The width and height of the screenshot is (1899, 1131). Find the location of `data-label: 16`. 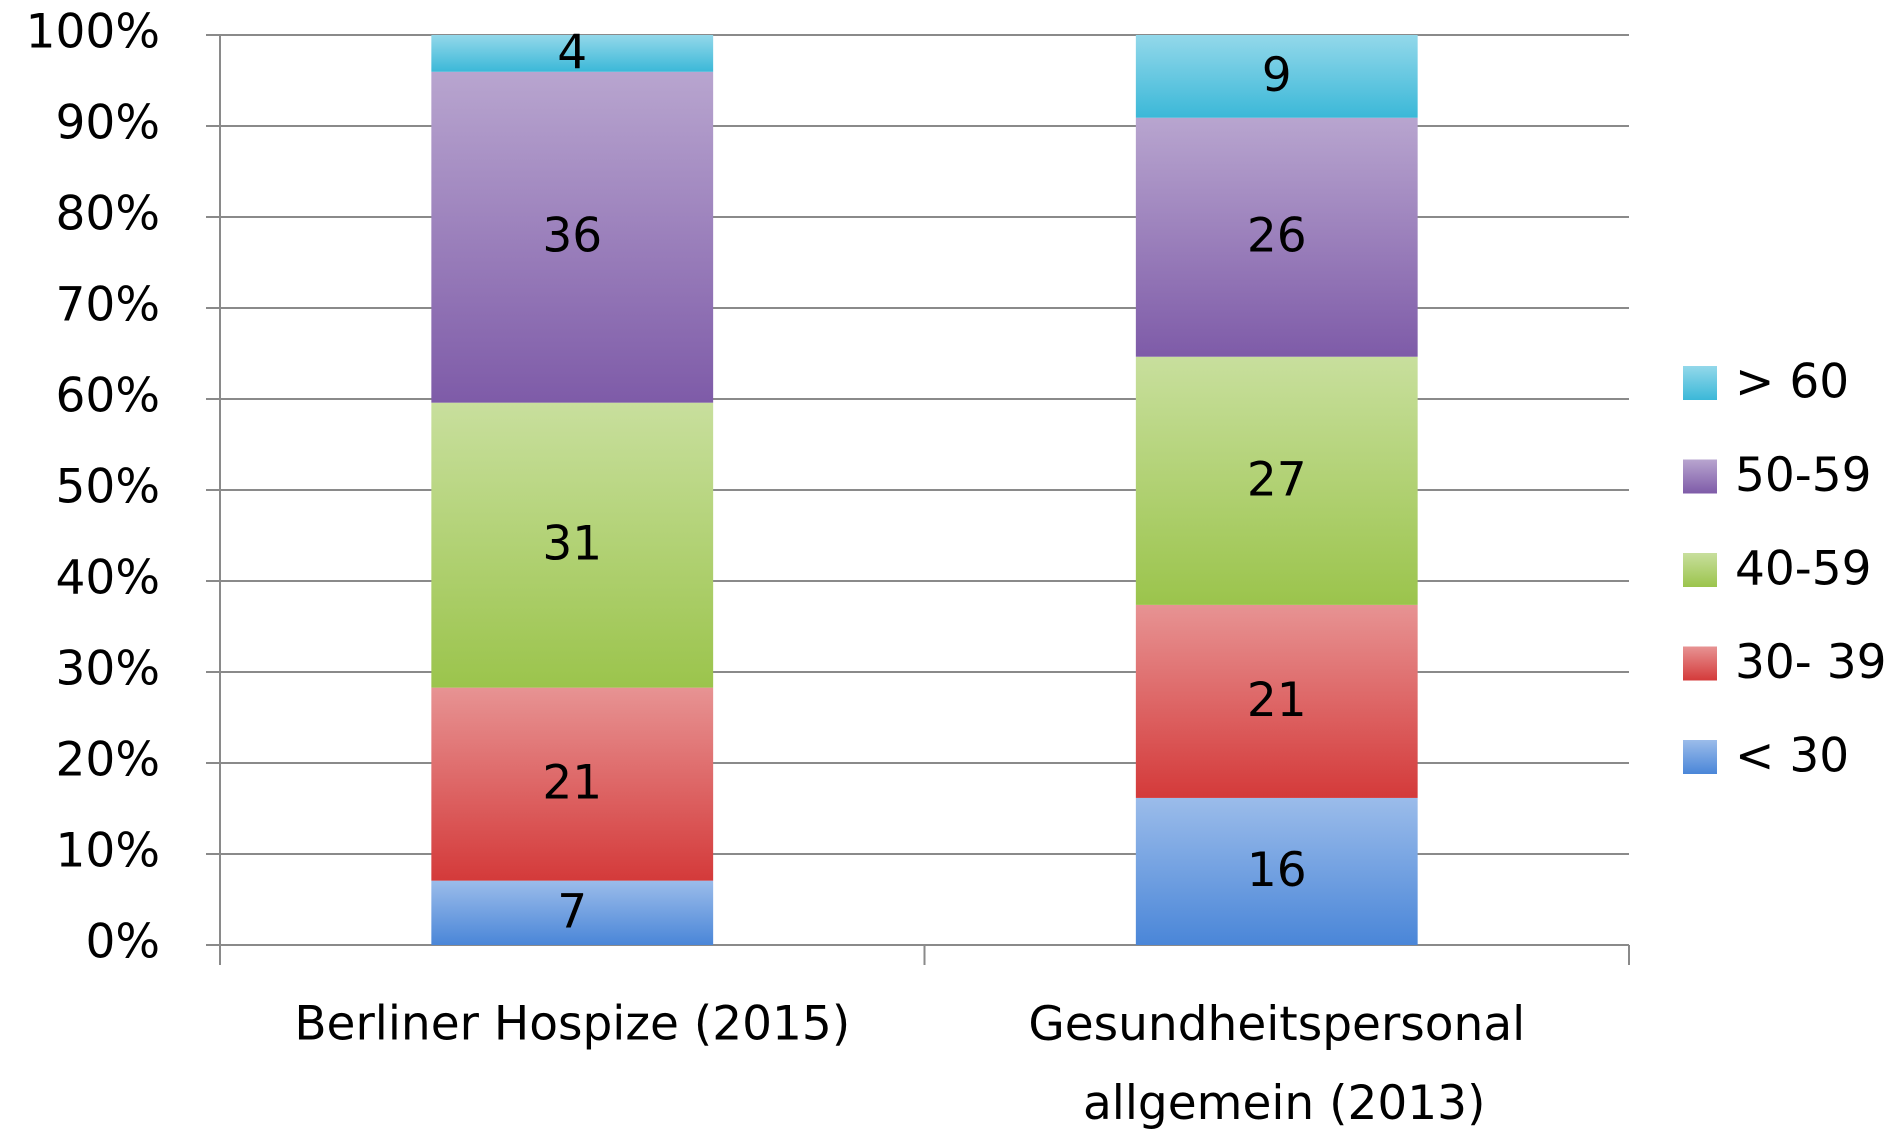

data-label: 16 is located at coordinates (1277, 870).